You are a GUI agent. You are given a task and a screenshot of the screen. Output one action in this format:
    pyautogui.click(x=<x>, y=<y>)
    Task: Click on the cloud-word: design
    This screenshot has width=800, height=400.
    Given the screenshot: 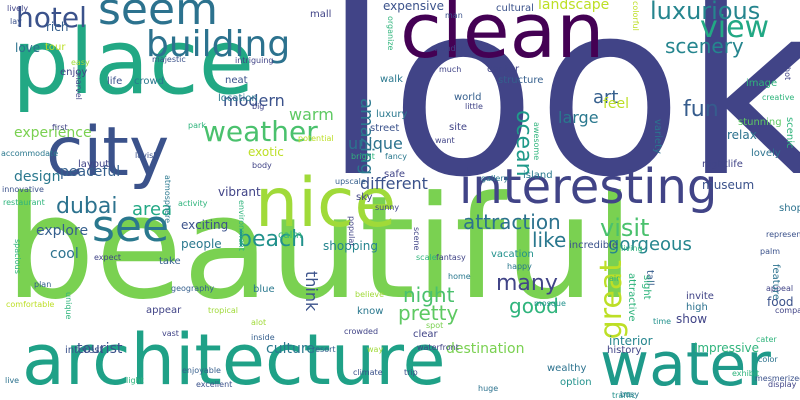 What is the action you would take?
    pyautogui.click(x=37, y=177)
    